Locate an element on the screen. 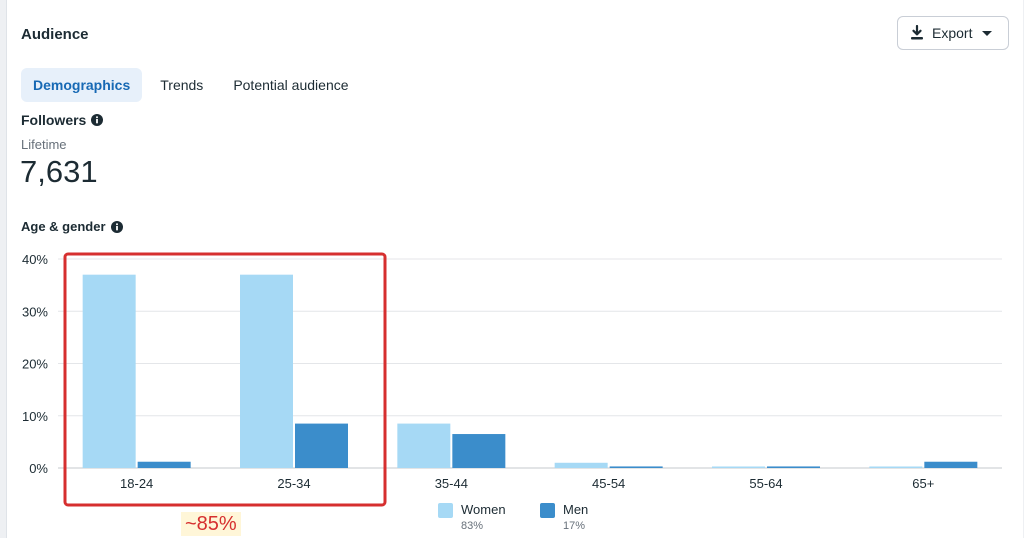  tab-trends: Trends is located at coordinates (182, 85).